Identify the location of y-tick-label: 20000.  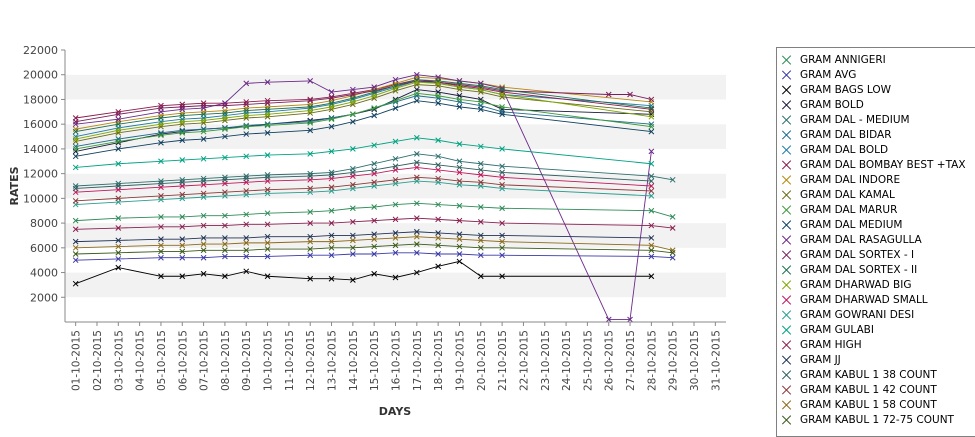
(40, 75).